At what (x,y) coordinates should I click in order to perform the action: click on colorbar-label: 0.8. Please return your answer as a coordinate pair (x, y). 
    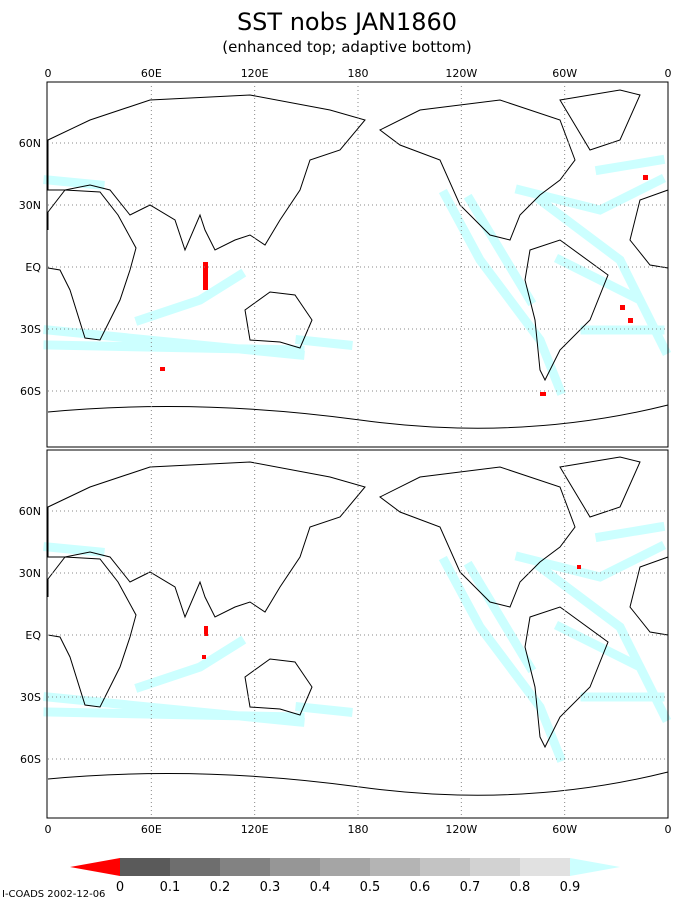
    Looking at the image, I should click on (520, 887).